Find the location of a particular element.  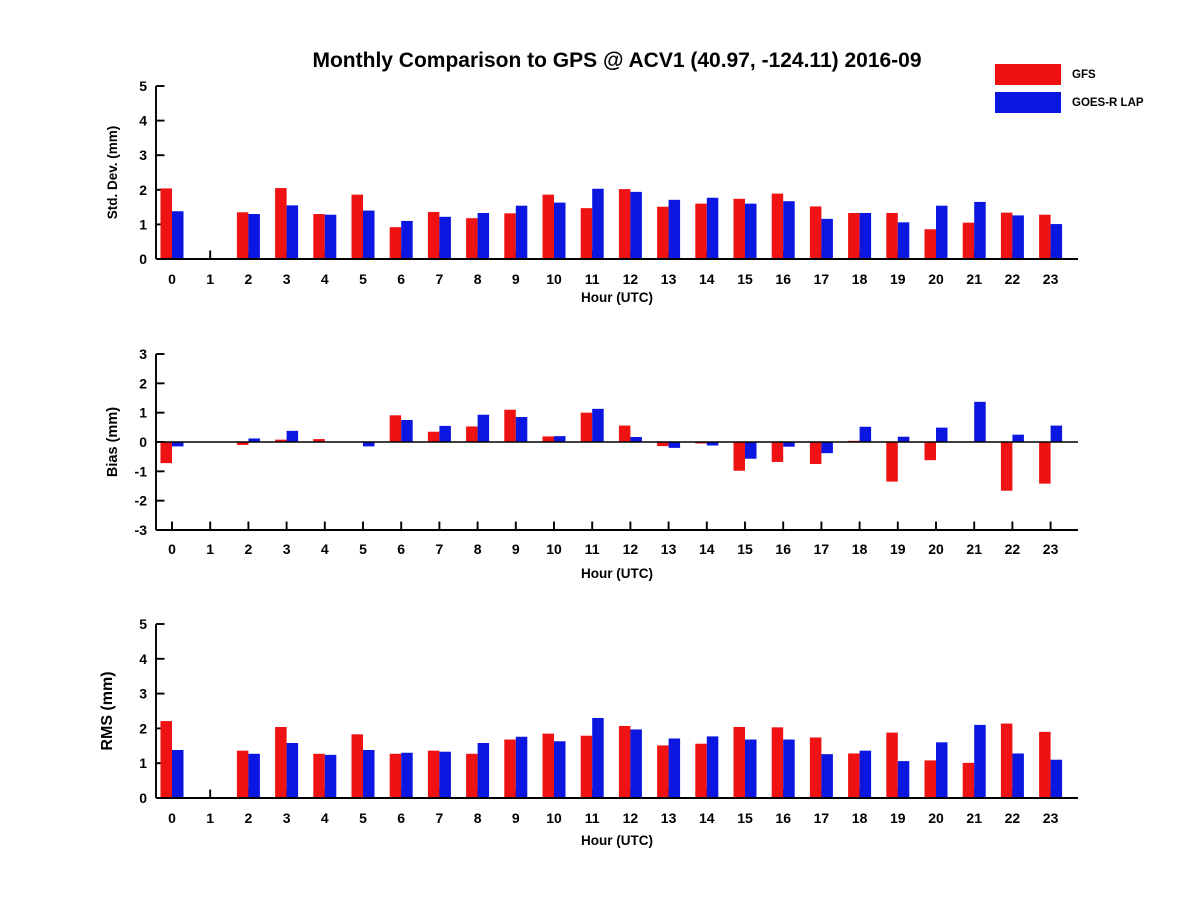

x-tick-label: 6 is located at coordinates (401, 279).